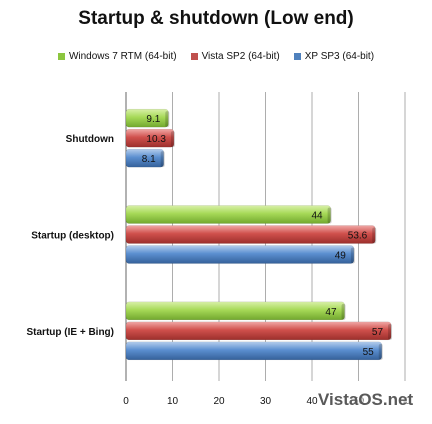  I want to click on legend-item-xp: XP SP3 (64-bit), so click(334, 56).